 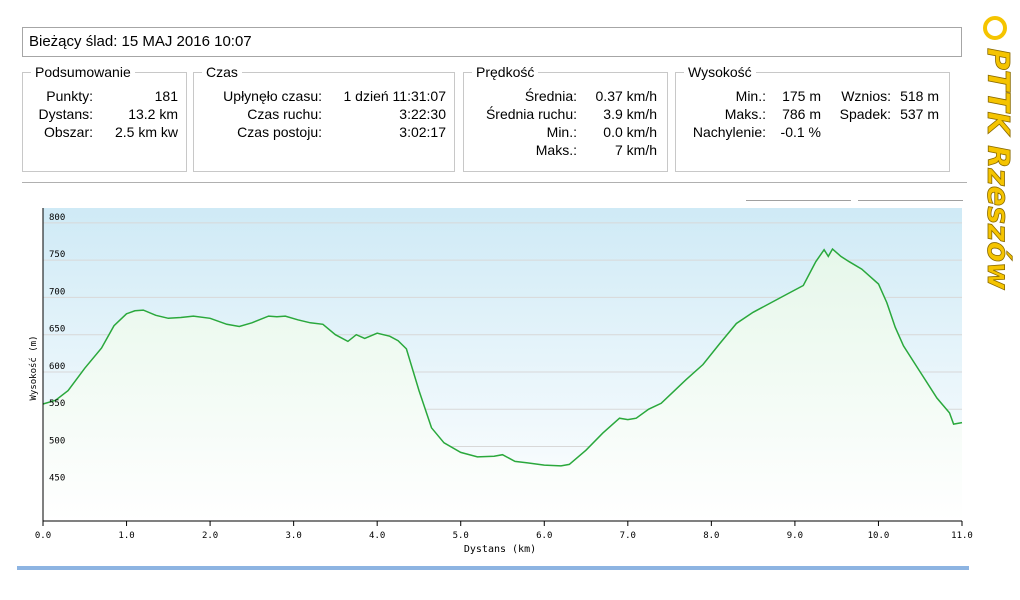 I want to click on points-label: Punkty:, so click(x=69, y=96).